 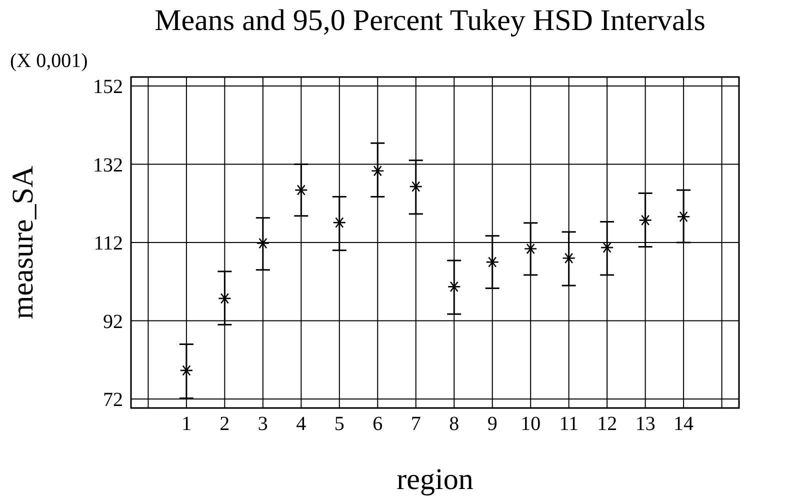 I want to click on text: (X 0,001), so click(x=49, y=61).